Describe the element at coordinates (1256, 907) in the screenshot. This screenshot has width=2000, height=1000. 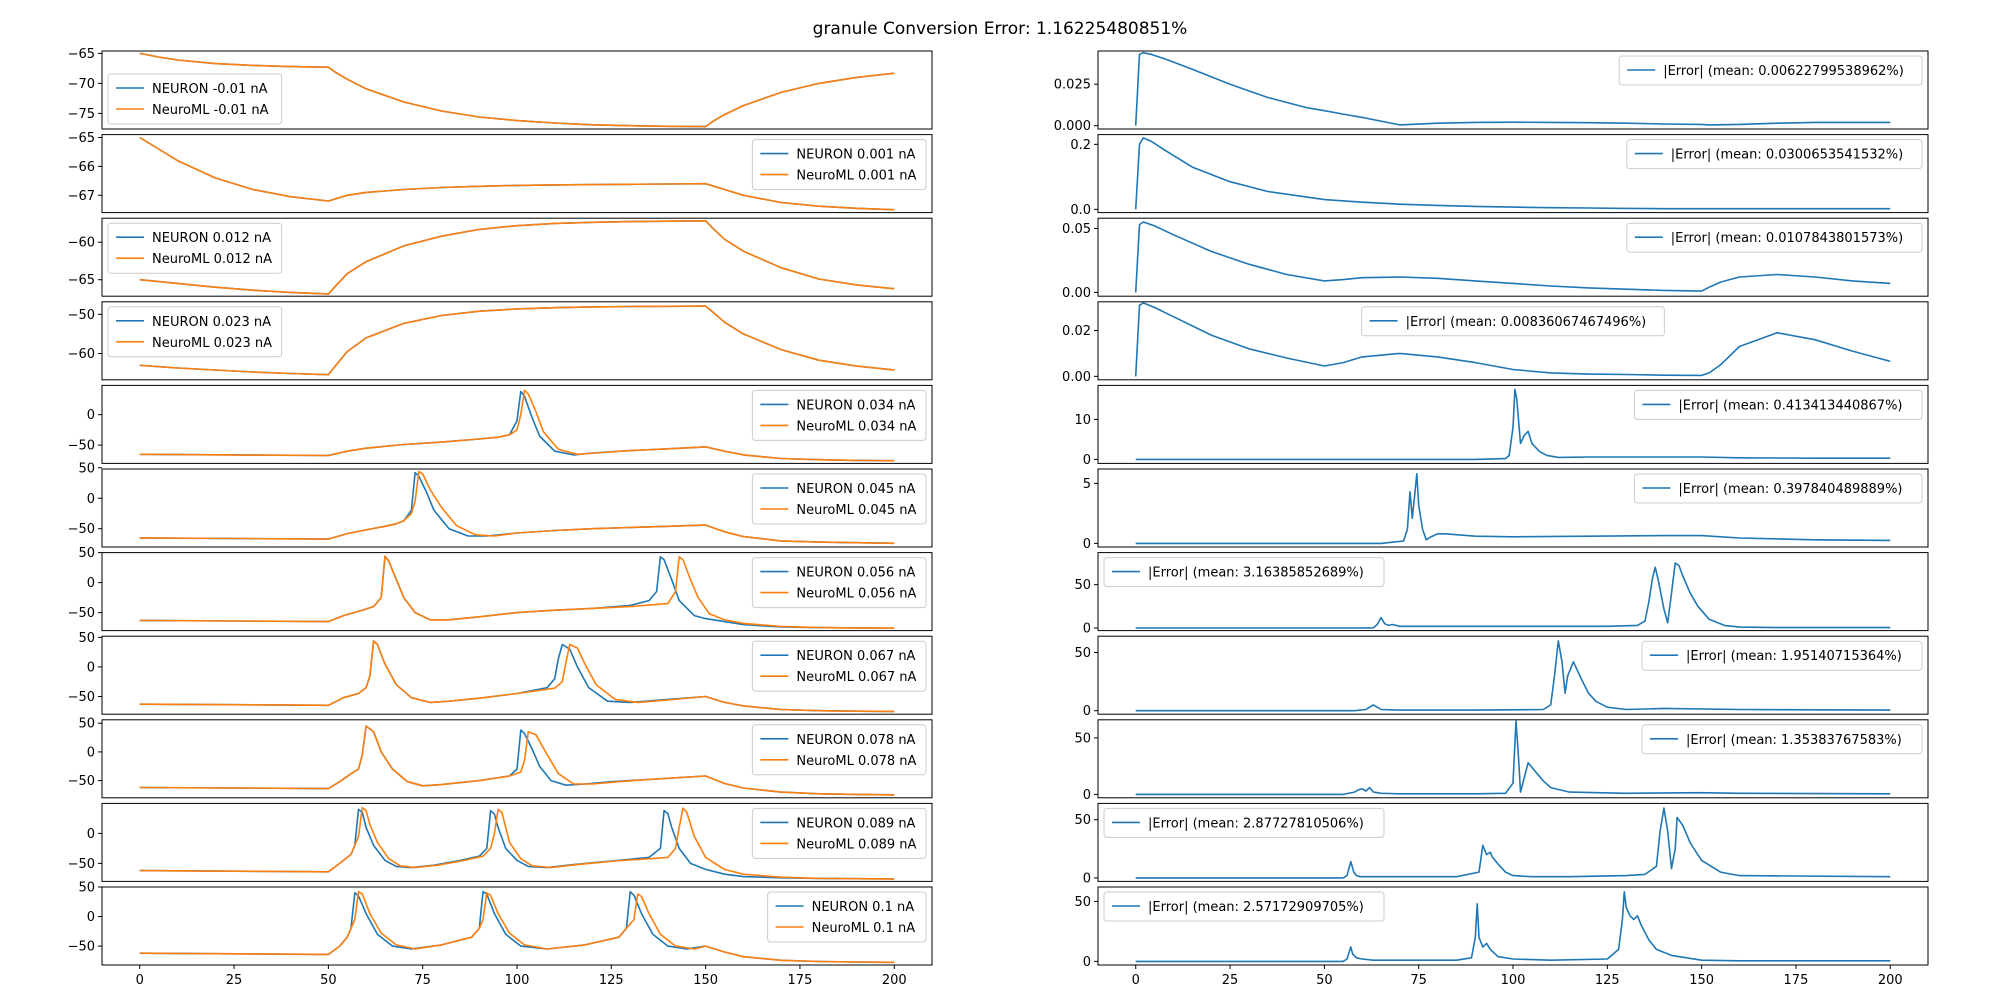
I see `legend-label: |Error| (mean: 2.57172909705%)` at that location.